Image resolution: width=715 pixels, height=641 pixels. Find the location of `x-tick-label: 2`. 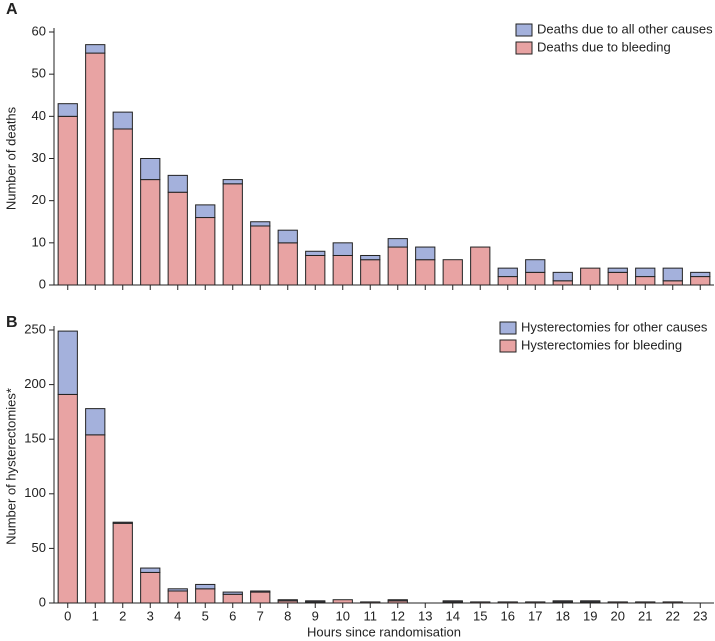

x-tick-label: 2 is located at coordinates (122, 615).